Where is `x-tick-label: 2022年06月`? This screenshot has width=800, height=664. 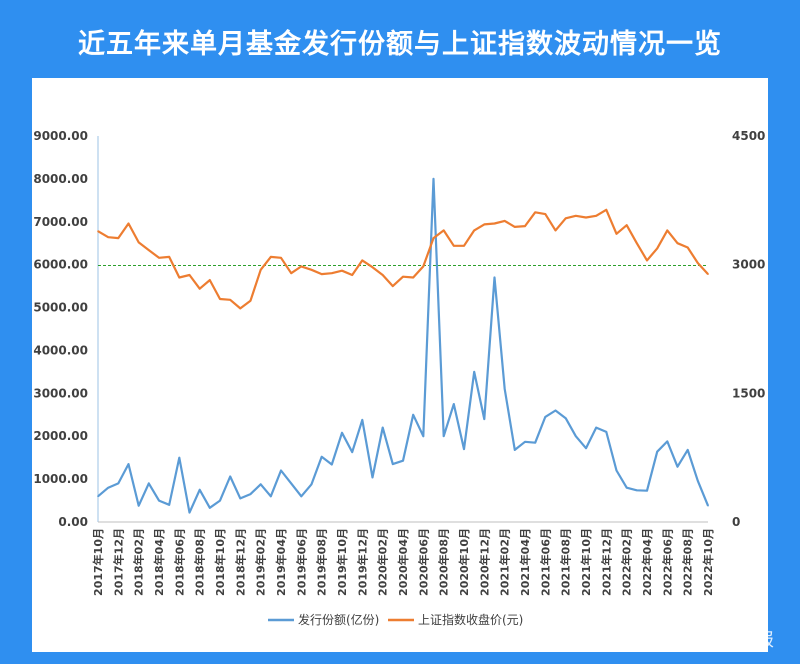 x-tick-label: 2022年06月 is located at coordinates (667, 562).